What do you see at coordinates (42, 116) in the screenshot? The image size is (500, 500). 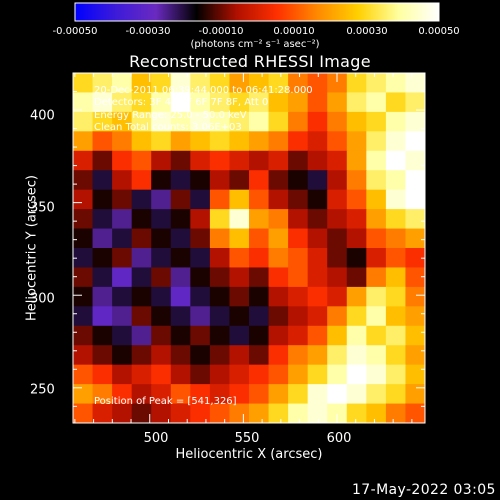 I see `y-tick-label: 400` at bounding box center [42, 116].